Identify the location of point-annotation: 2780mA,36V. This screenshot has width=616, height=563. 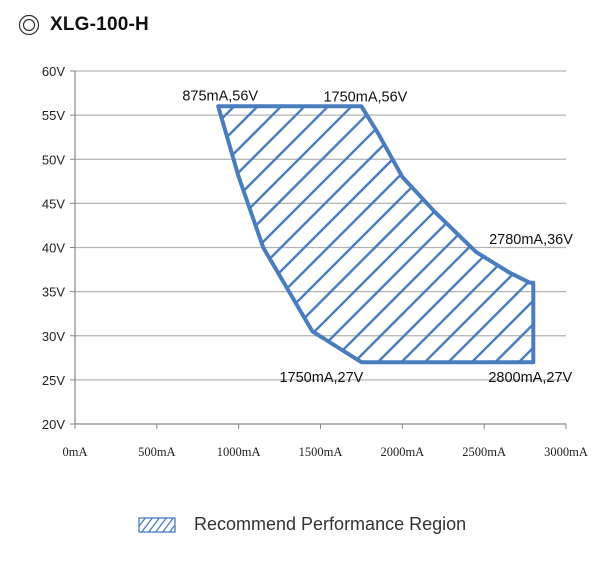
(531, 240).